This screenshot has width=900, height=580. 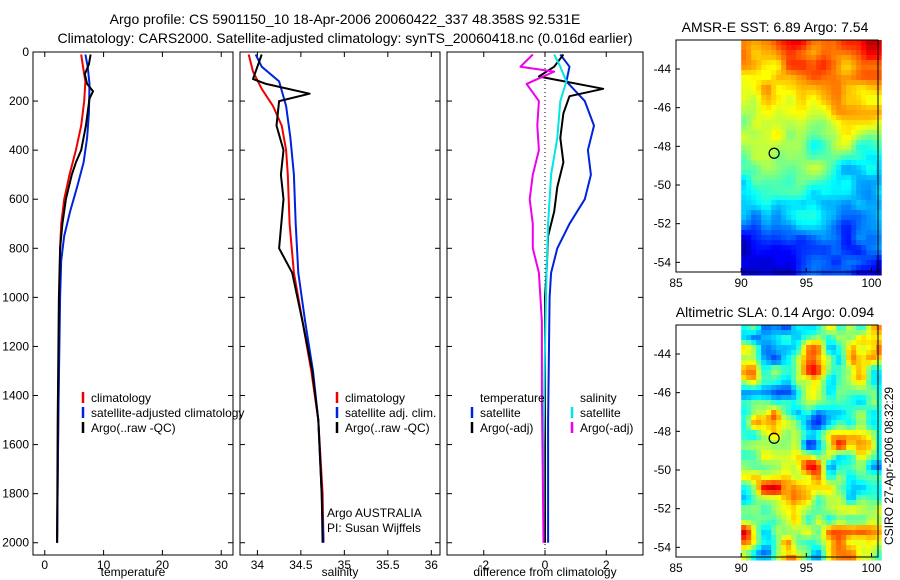 I want to click on series-line-salinity-satellite, so click(x=555, y=298).